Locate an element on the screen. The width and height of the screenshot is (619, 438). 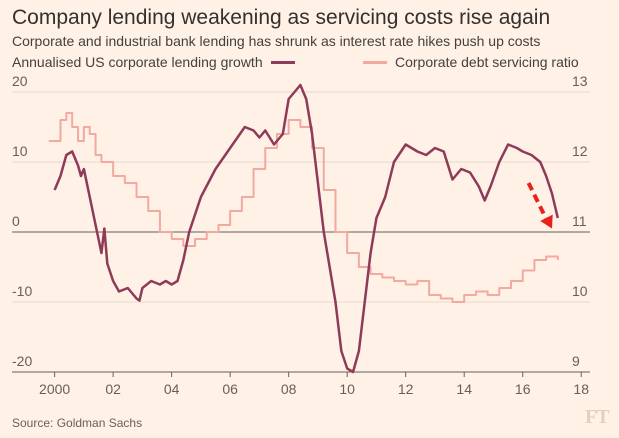
legend-swatch-lending-growth is located at coordinates (282, 62).